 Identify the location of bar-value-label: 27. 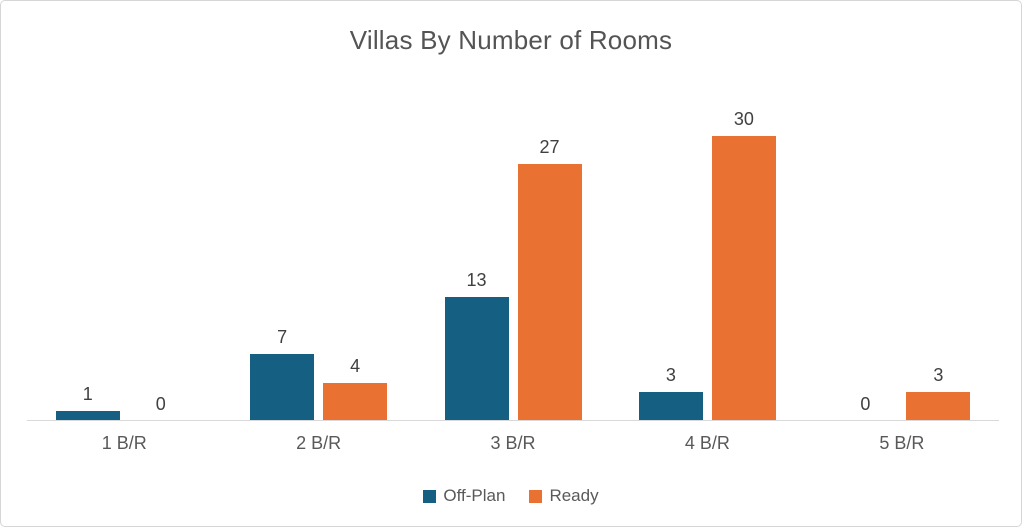
(549, 147).